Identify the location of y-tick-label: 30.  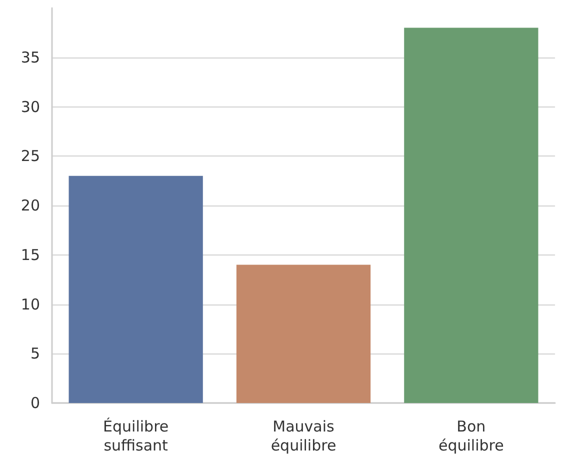
(30, 107).